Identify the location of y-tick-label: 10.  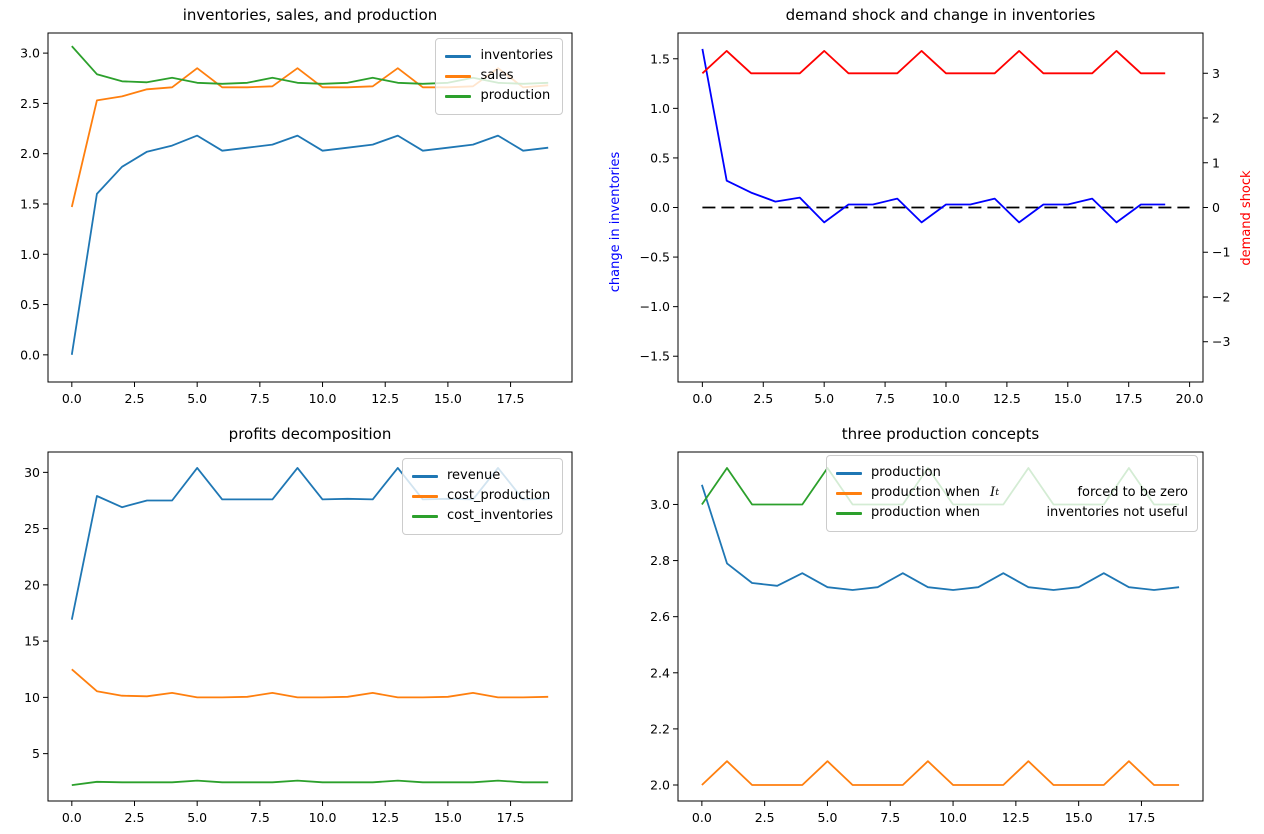
(32, 697).